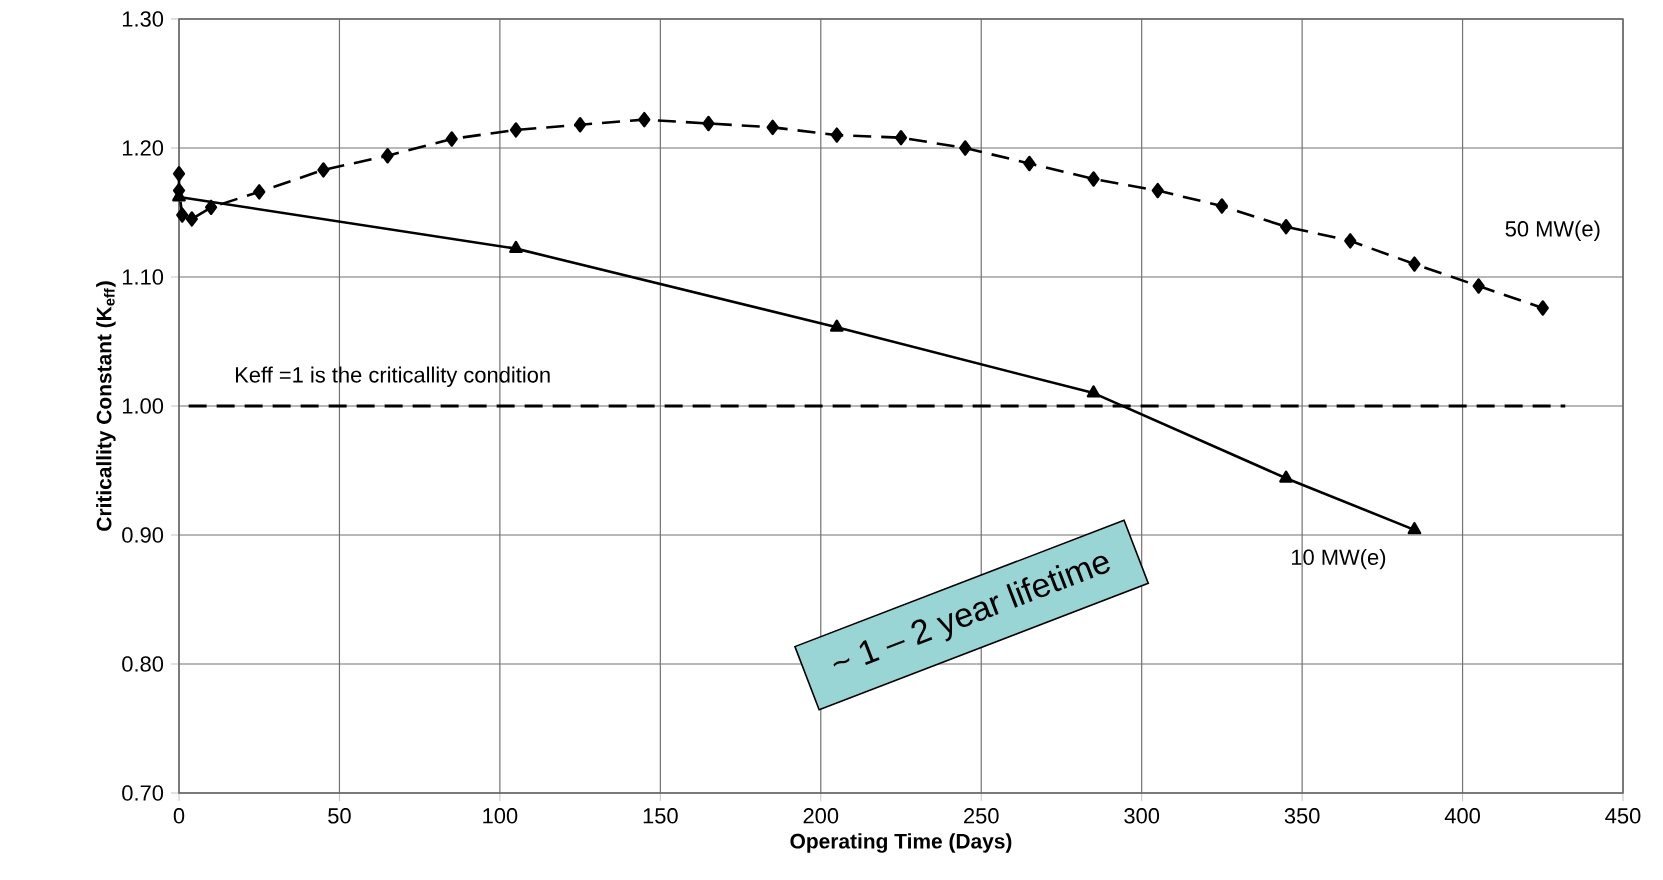 This screenshot has height=880, width=1663. Describe the element at coordinates (179, 816) in the screenshot. I see `x-tick-label: 0` at that location.